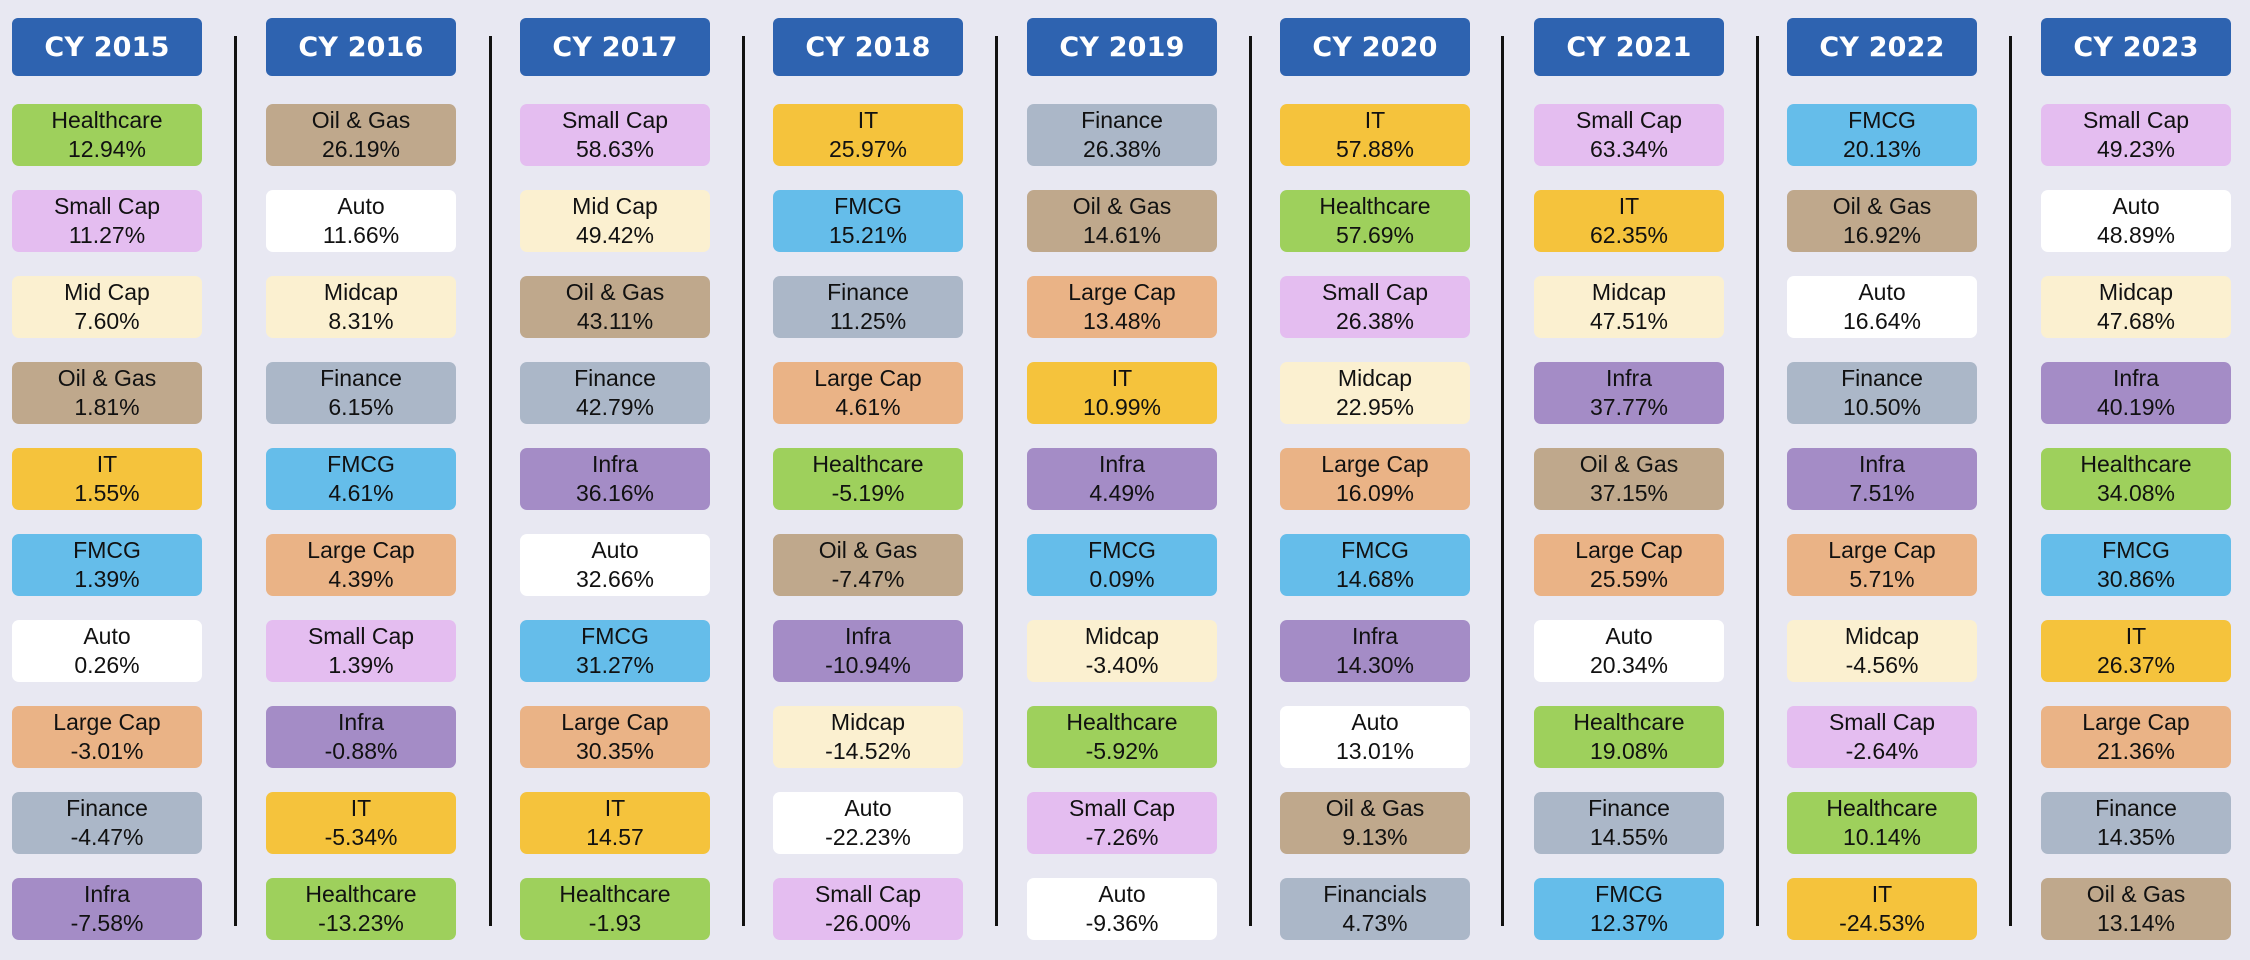 The image size is (2250, 960). Describe the element at coordinates (1122, 579) in the screenshot. I see `sector-return: 0.09%` at that location.